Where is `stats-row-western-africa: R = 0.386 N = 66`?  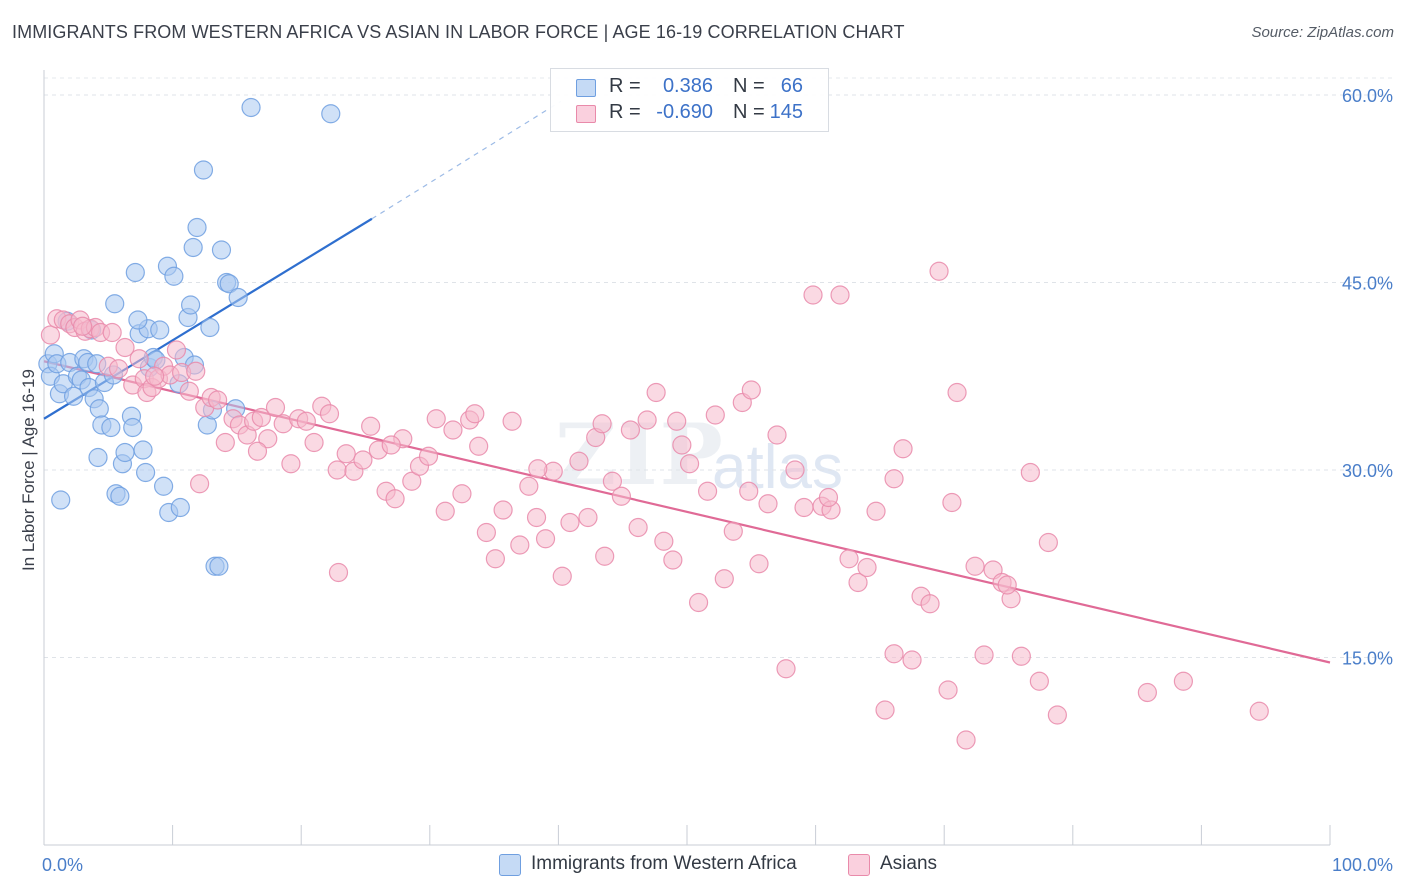 stats-row-western-africa: R = 0.386 N = 66 is located at coordinates (689, 88).